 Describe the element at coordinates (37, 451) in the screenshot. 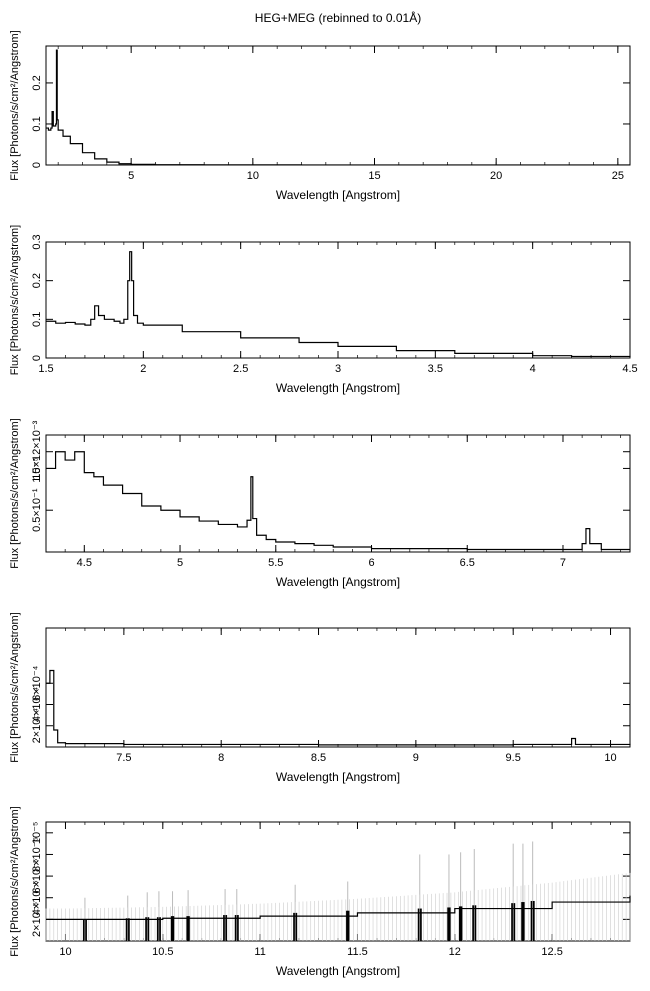

I see `y-tick-label: 1.5×12×10⁻³` at that location.